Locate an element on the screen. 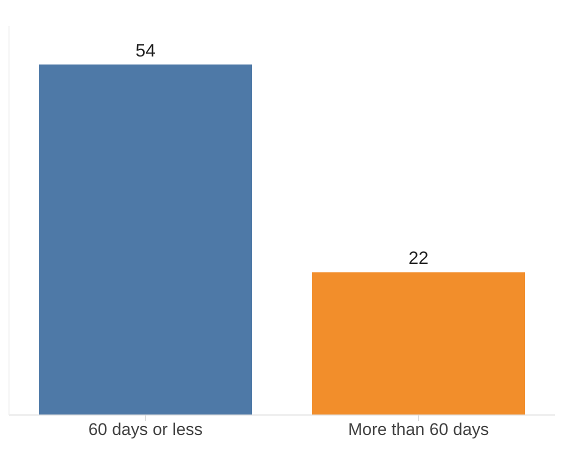  x-tick-label: More than 60 days is located at coordinates (418, 430).